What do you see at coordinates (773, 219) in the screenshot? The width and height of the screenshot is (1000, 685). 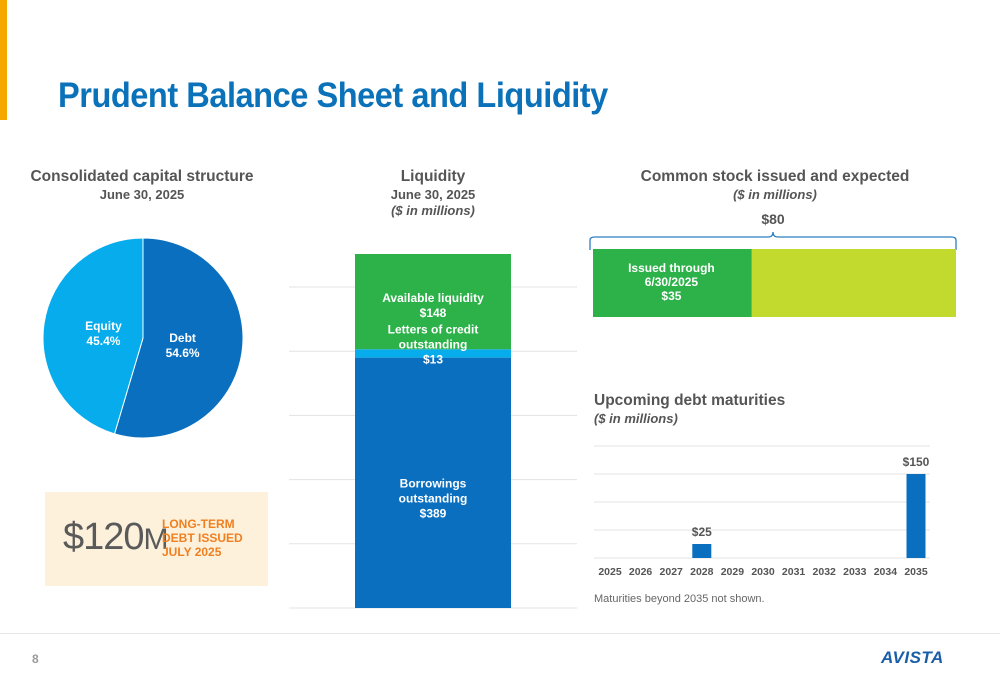 I see `stock-total-label: $80` at bounding box center [773, 219].